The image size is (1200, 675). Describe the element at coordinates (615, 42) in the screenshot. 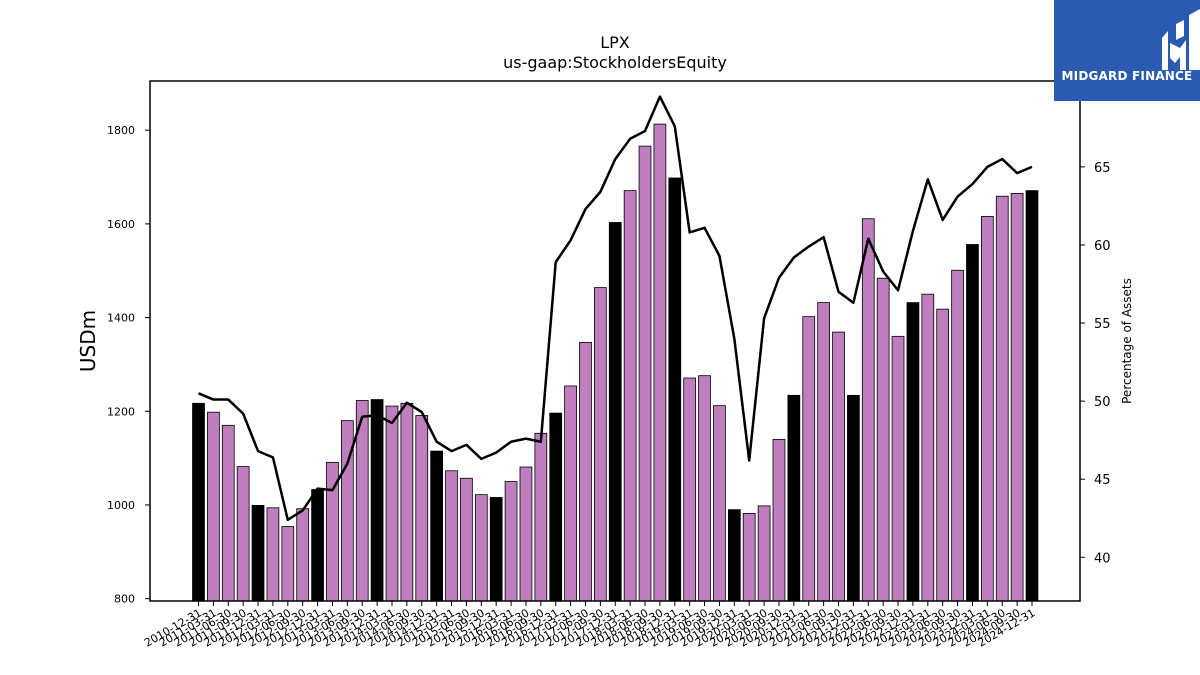

I see `chart-title: LPX` at that location.